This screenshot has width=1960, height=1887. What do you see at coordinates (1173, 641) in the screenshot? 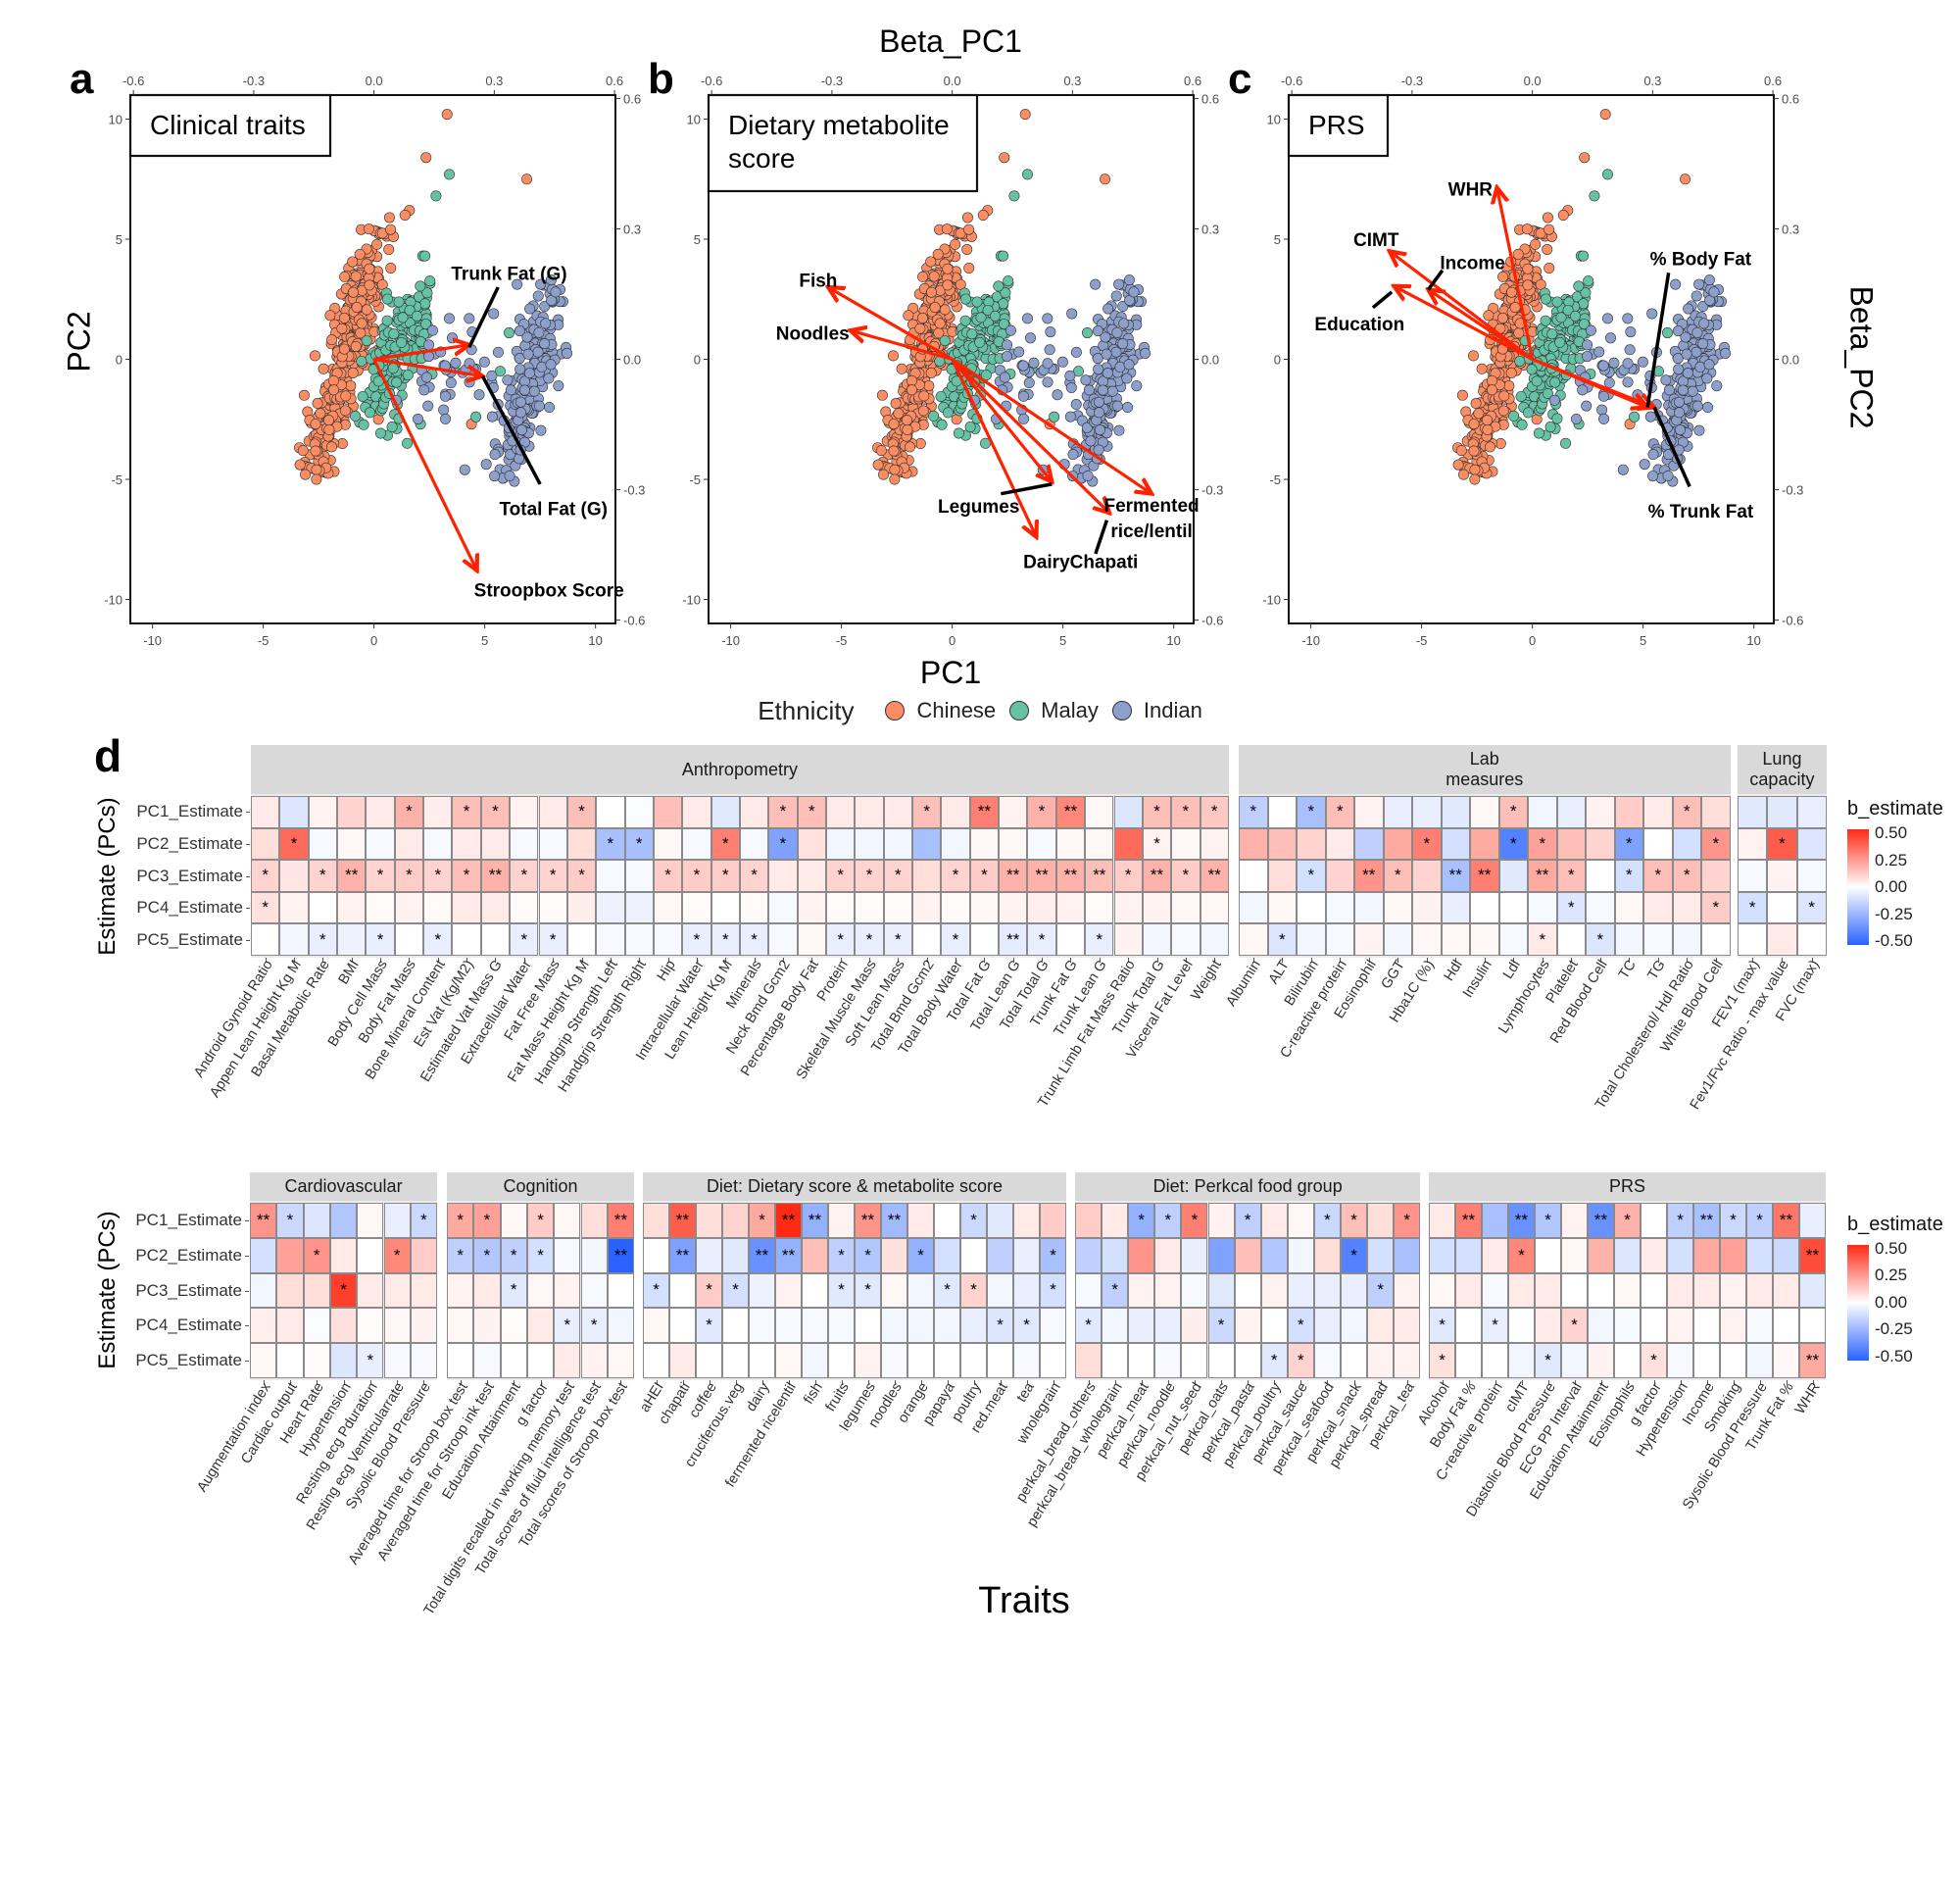
I see `x-tick-label: 10` at bounding box center [1173, 641].